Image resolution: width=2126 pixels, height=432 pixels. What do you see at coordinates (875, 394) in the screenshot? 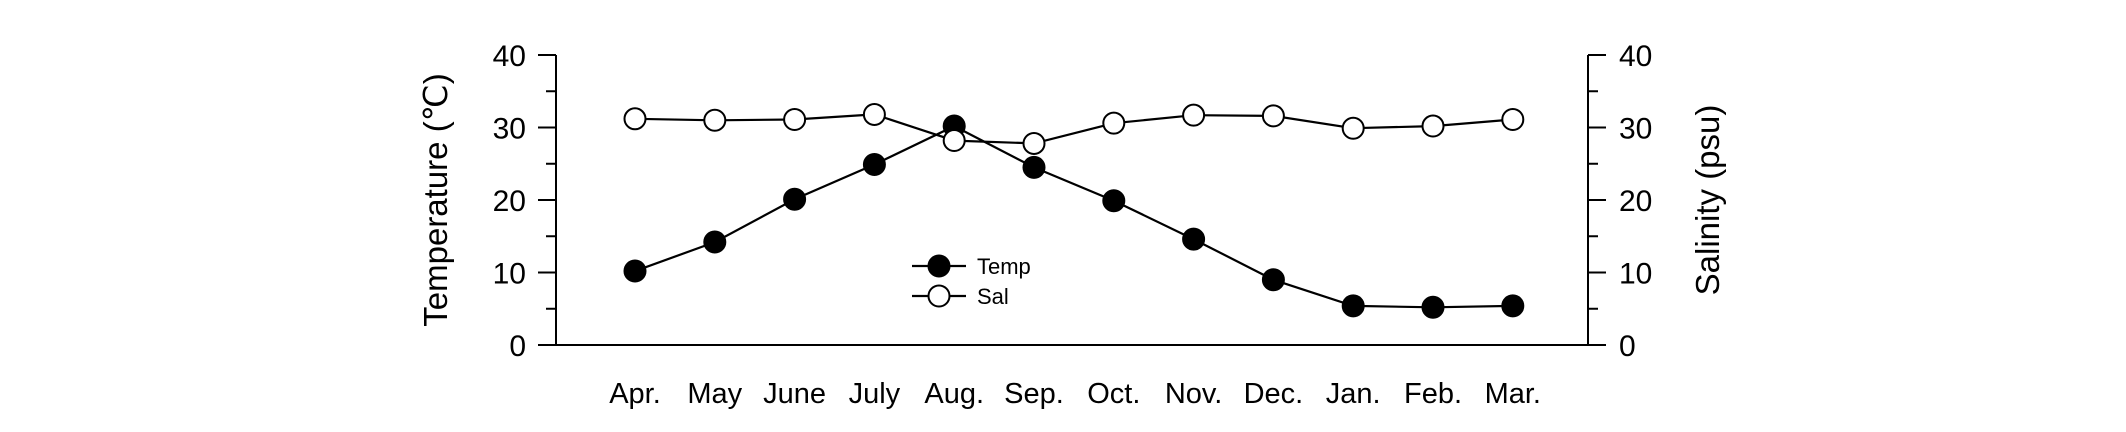
I see `x-category-label: July` at bounding box center [875, 394].